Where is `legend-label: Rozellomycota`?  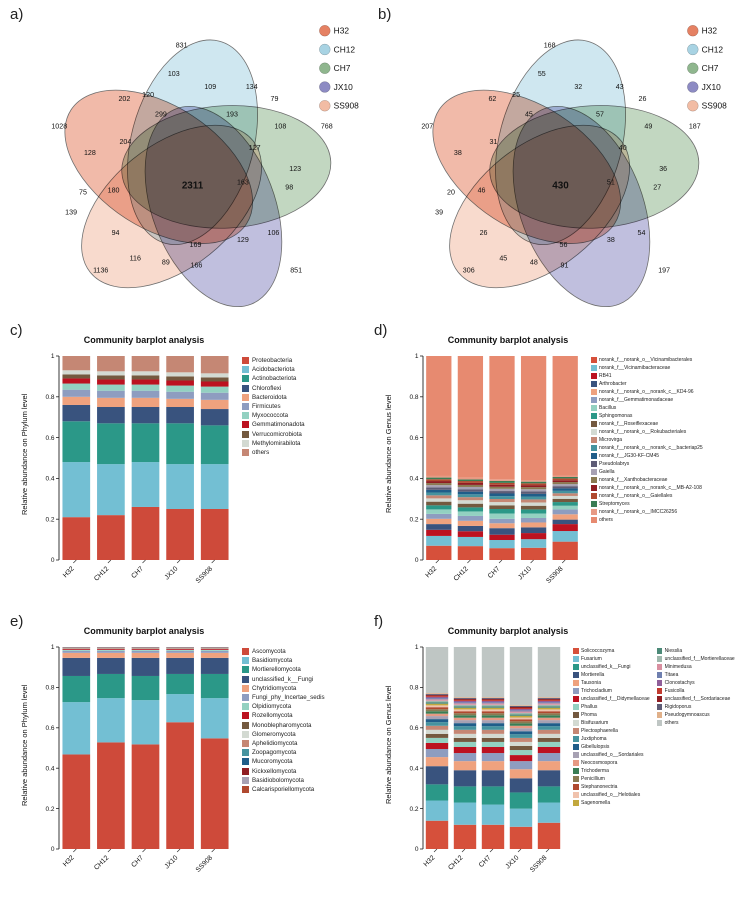 legend-label: Rozellomycota is located at coordinates (272, 716).